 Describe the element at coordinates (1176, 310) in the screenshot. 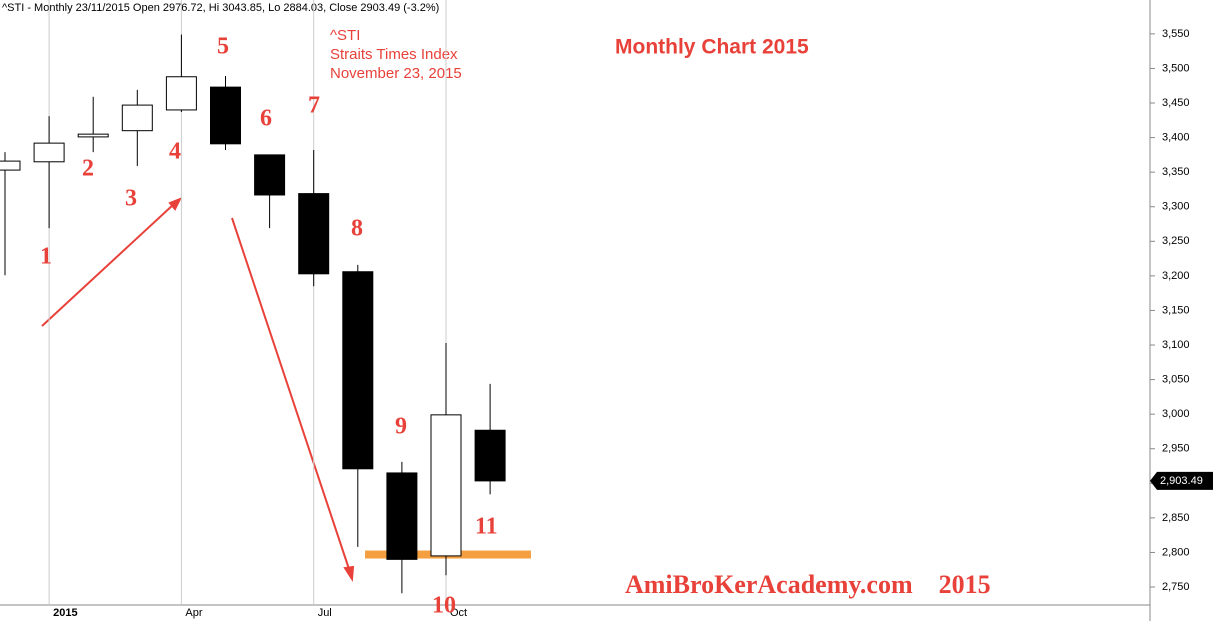

I see `y-tick-label: 3,150` at that location.